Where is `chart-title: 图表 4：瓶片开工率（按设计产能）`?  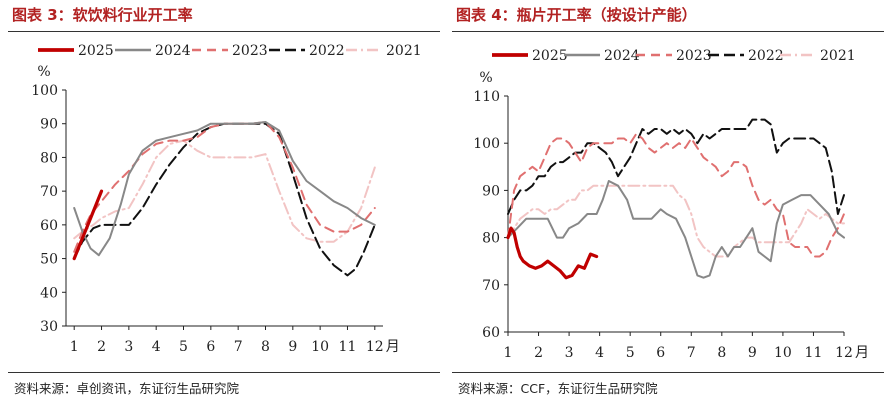 chart-title: 图表 4：瓶片开工率（按设计产能） is located at coordinates (576, 15).